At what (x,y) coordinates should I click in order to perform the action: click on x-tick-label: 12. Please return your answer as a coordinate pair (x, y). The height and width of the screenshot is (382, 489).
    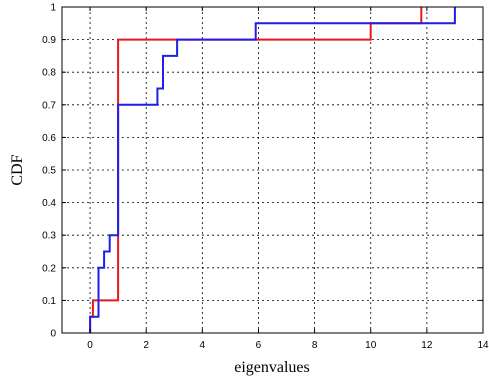
    Looking at the image, I should click on (427, 345).